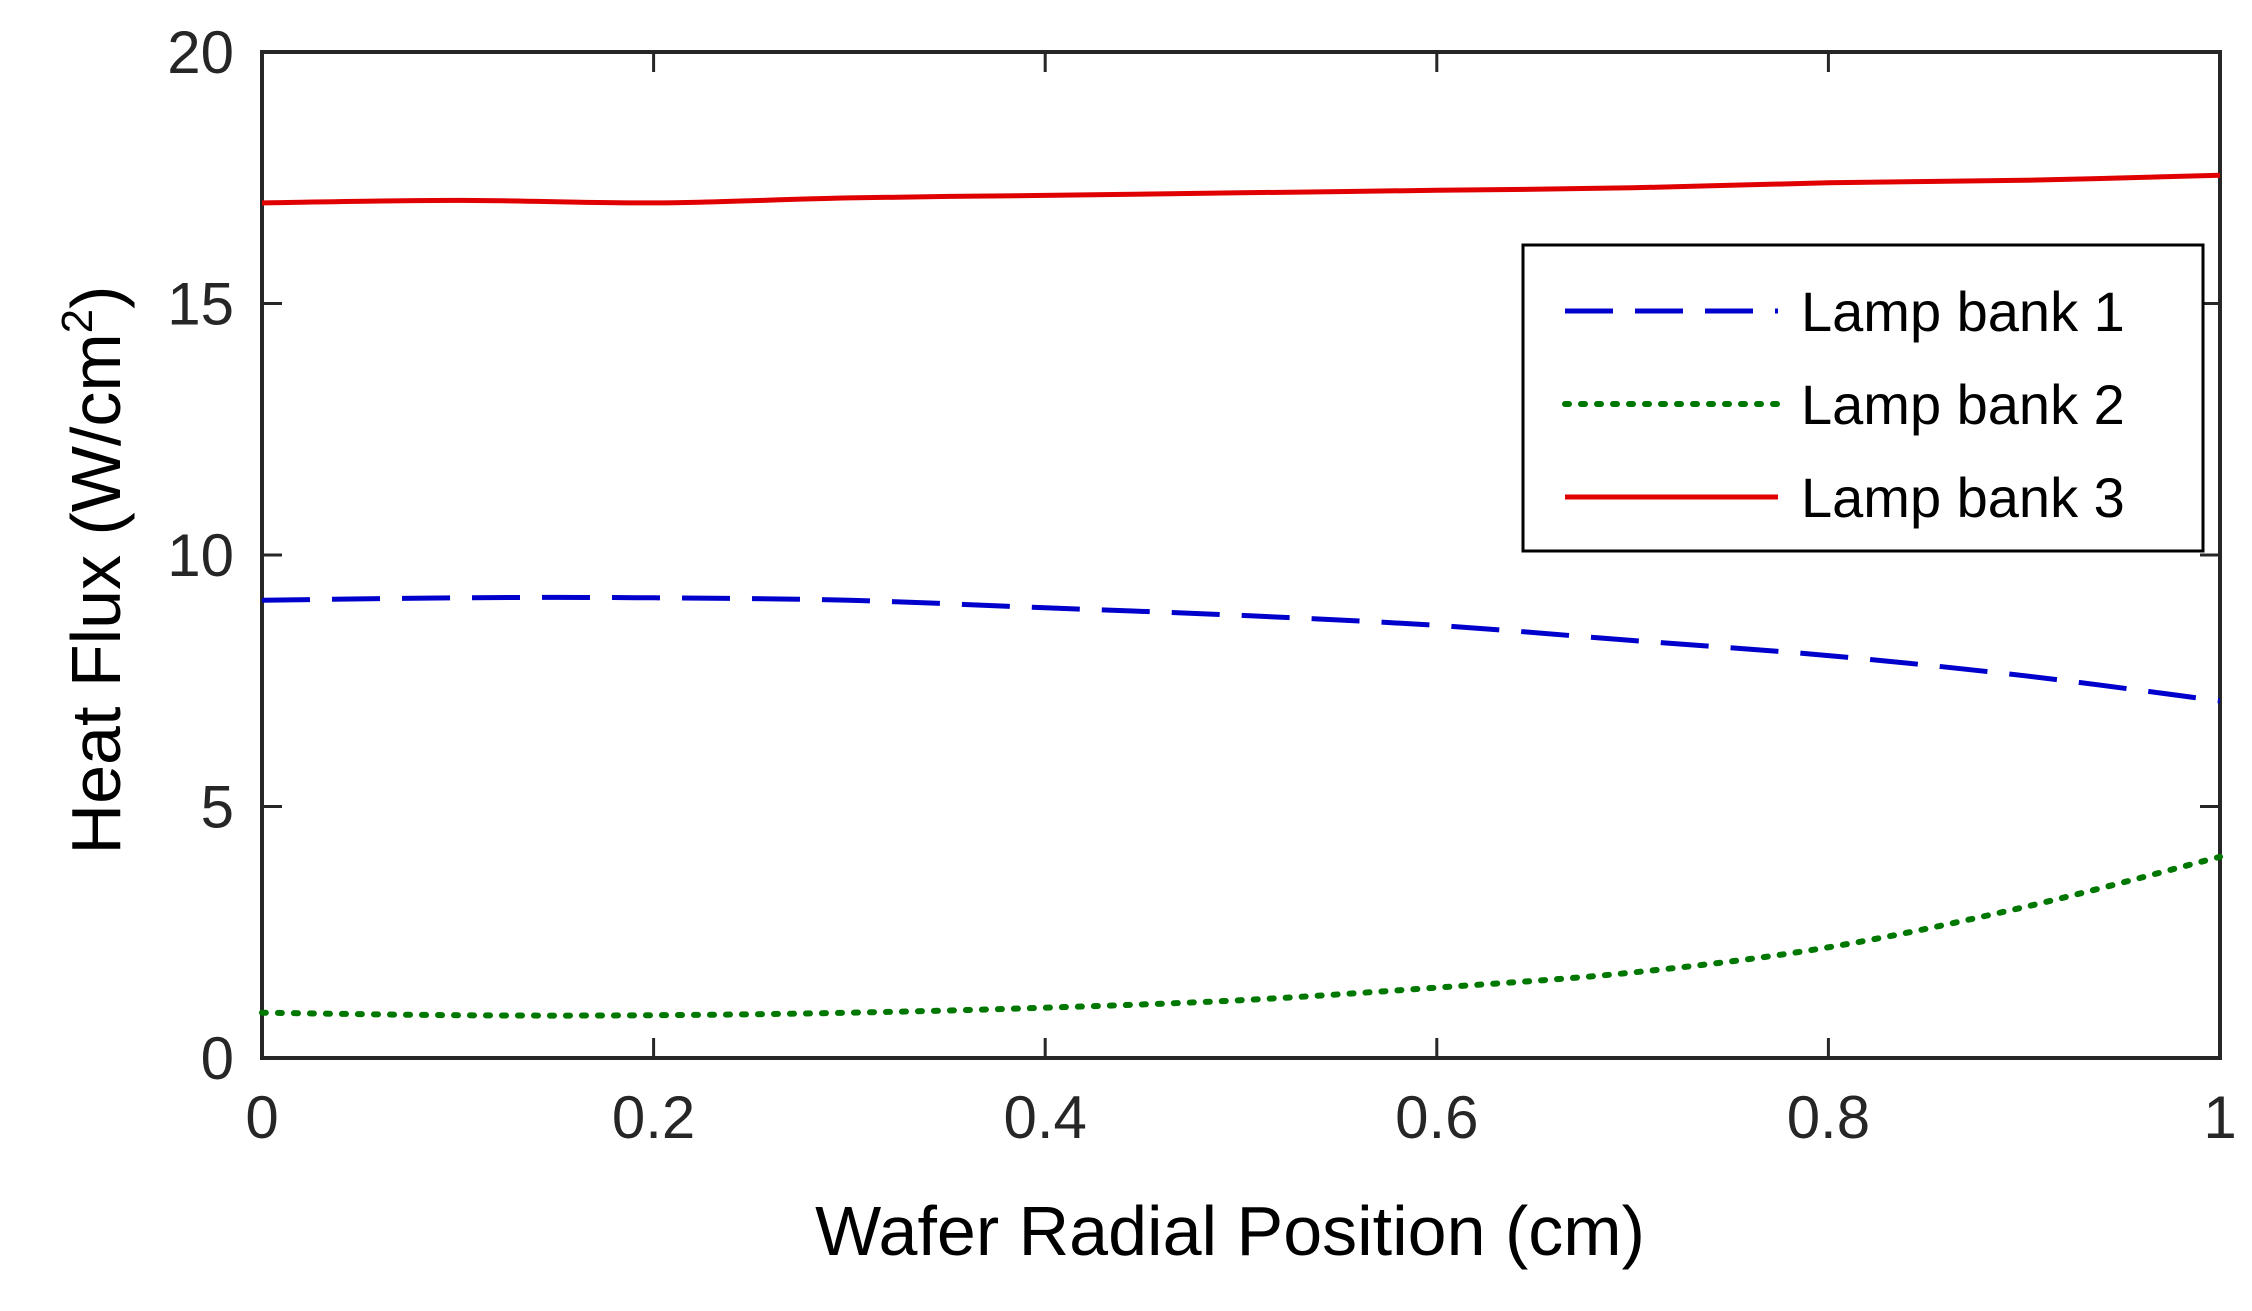  I want to click on y-tick-label: 0, so click(217, 1058).